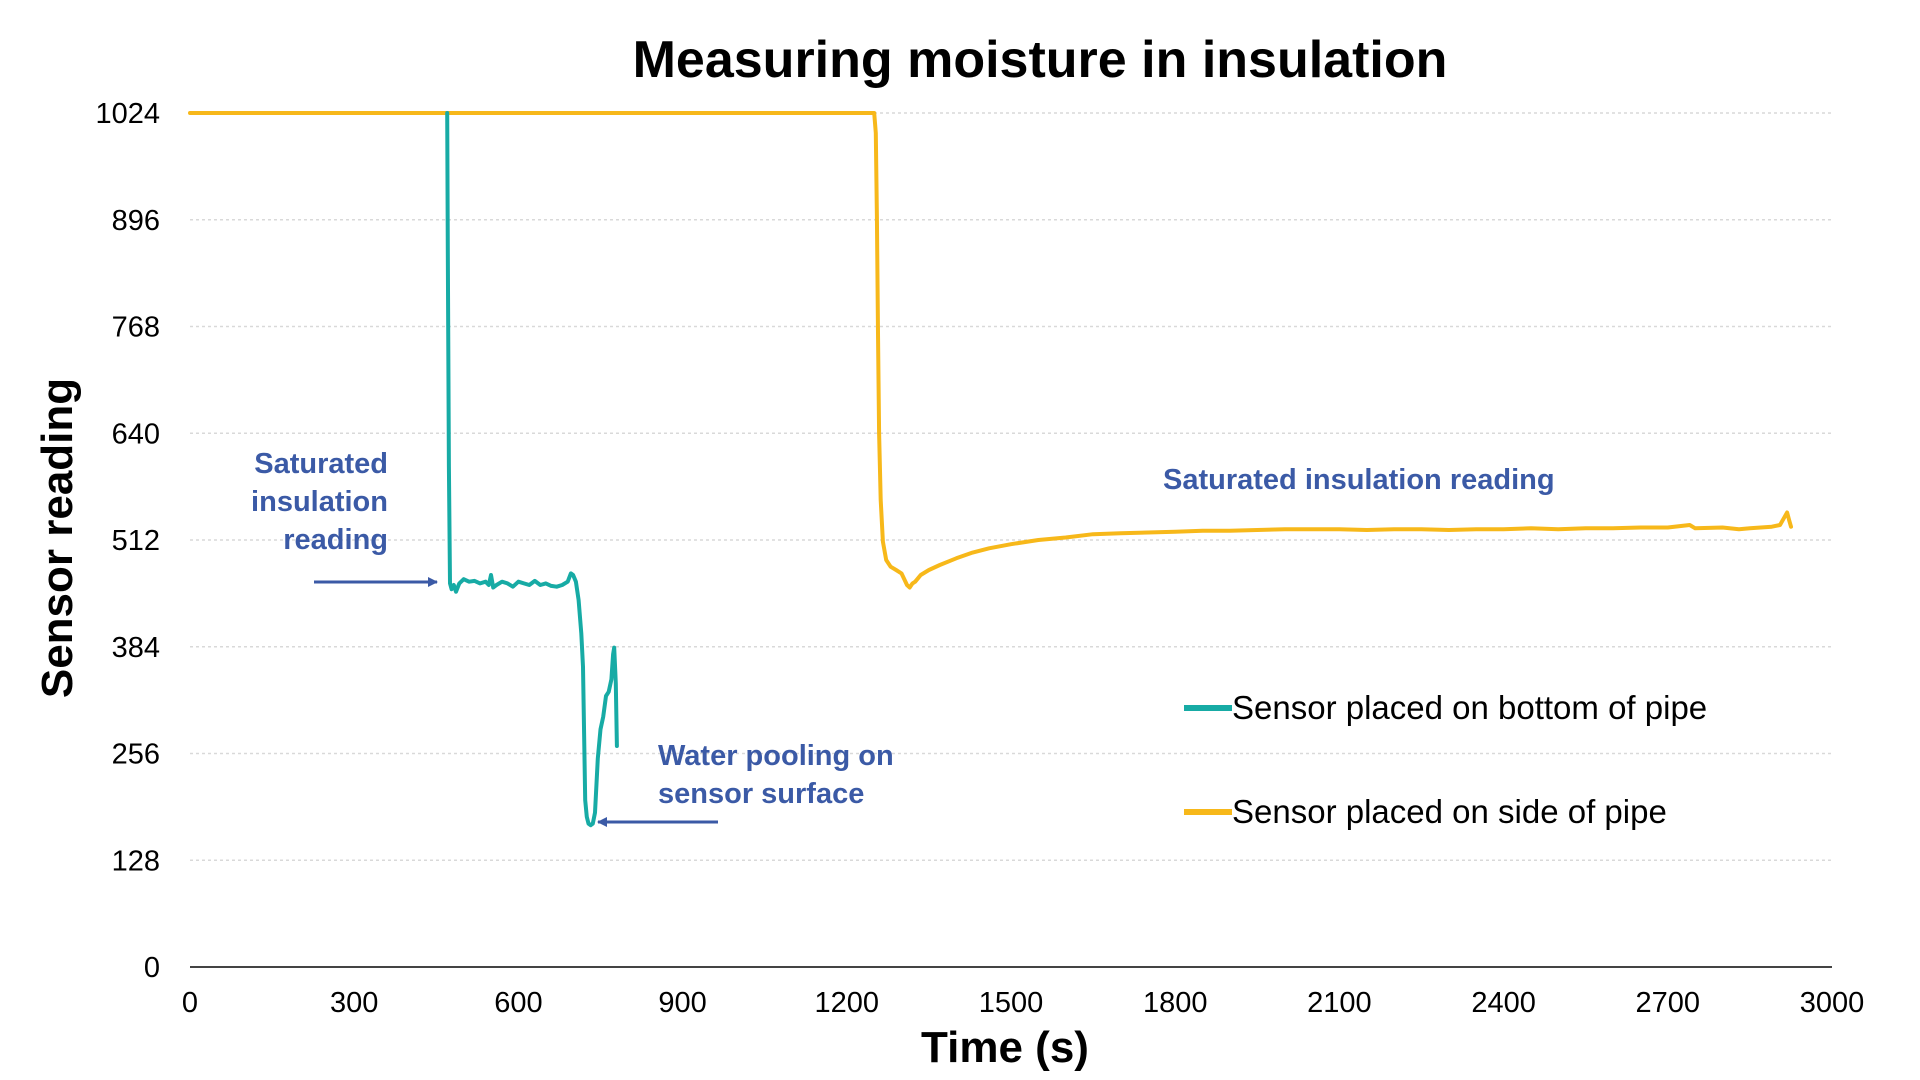 Image resolution: width=1920 pixels, height=1080 pixels. What do you see at coordinates (136, 541) in the screenshot?
I see `y-tick-label: 512` at bounding box center [136, 541].